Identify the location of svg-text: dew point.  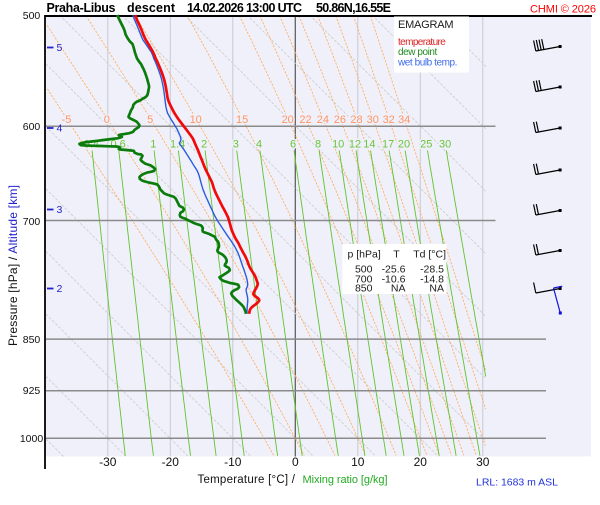
(418, 52).